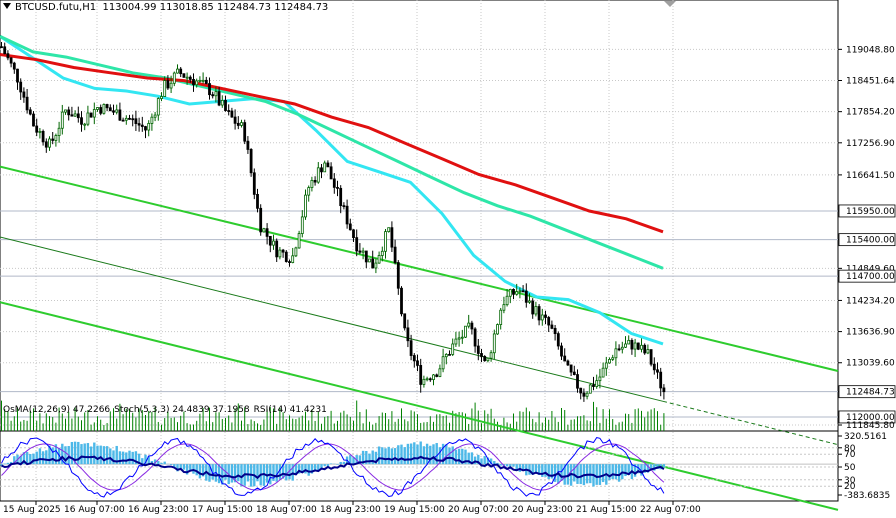 The height and width of the screenshot is (518, 896). Describe the element at coordinates (870, 426) in the screenshot. I see `price-label: 111845.80` at that location.